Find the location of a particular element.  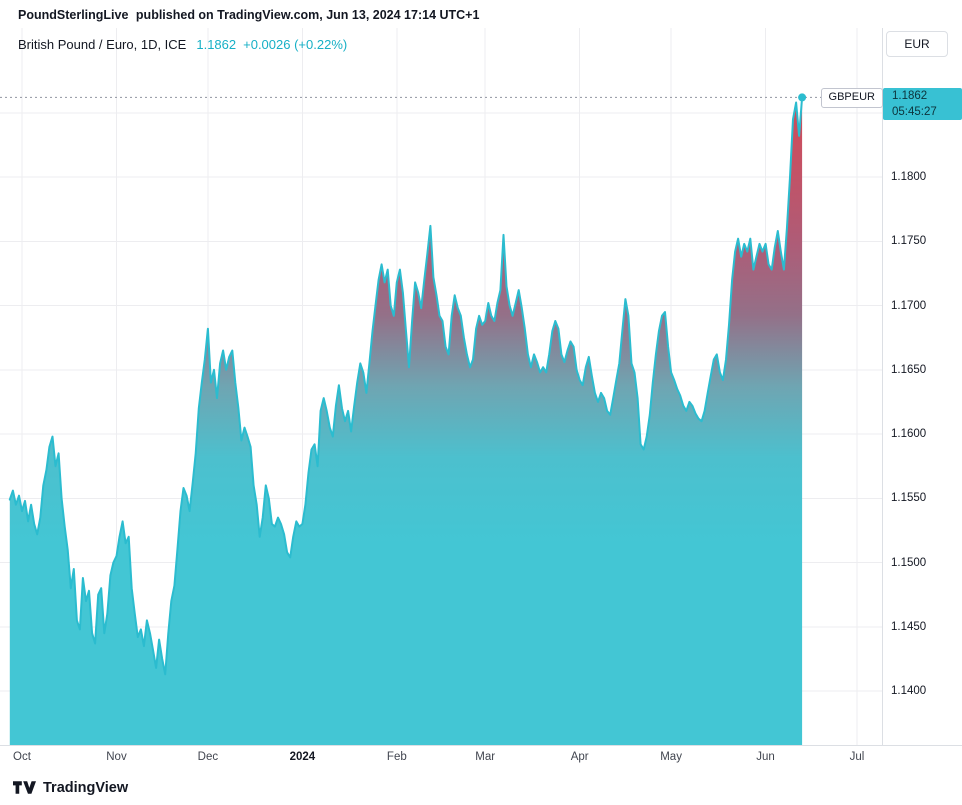

tradingview-wordmark: TradingView is located at coordinates (86, 788).